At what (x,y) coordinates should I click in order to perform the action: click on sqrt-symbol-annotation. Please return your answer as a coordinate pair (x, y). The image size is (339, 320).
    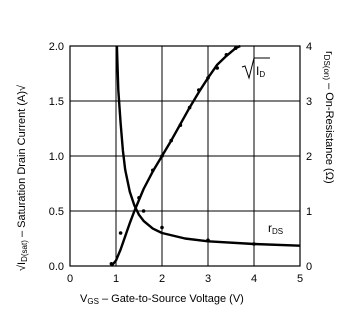
    Looking at the image, I should click on (255, 68).